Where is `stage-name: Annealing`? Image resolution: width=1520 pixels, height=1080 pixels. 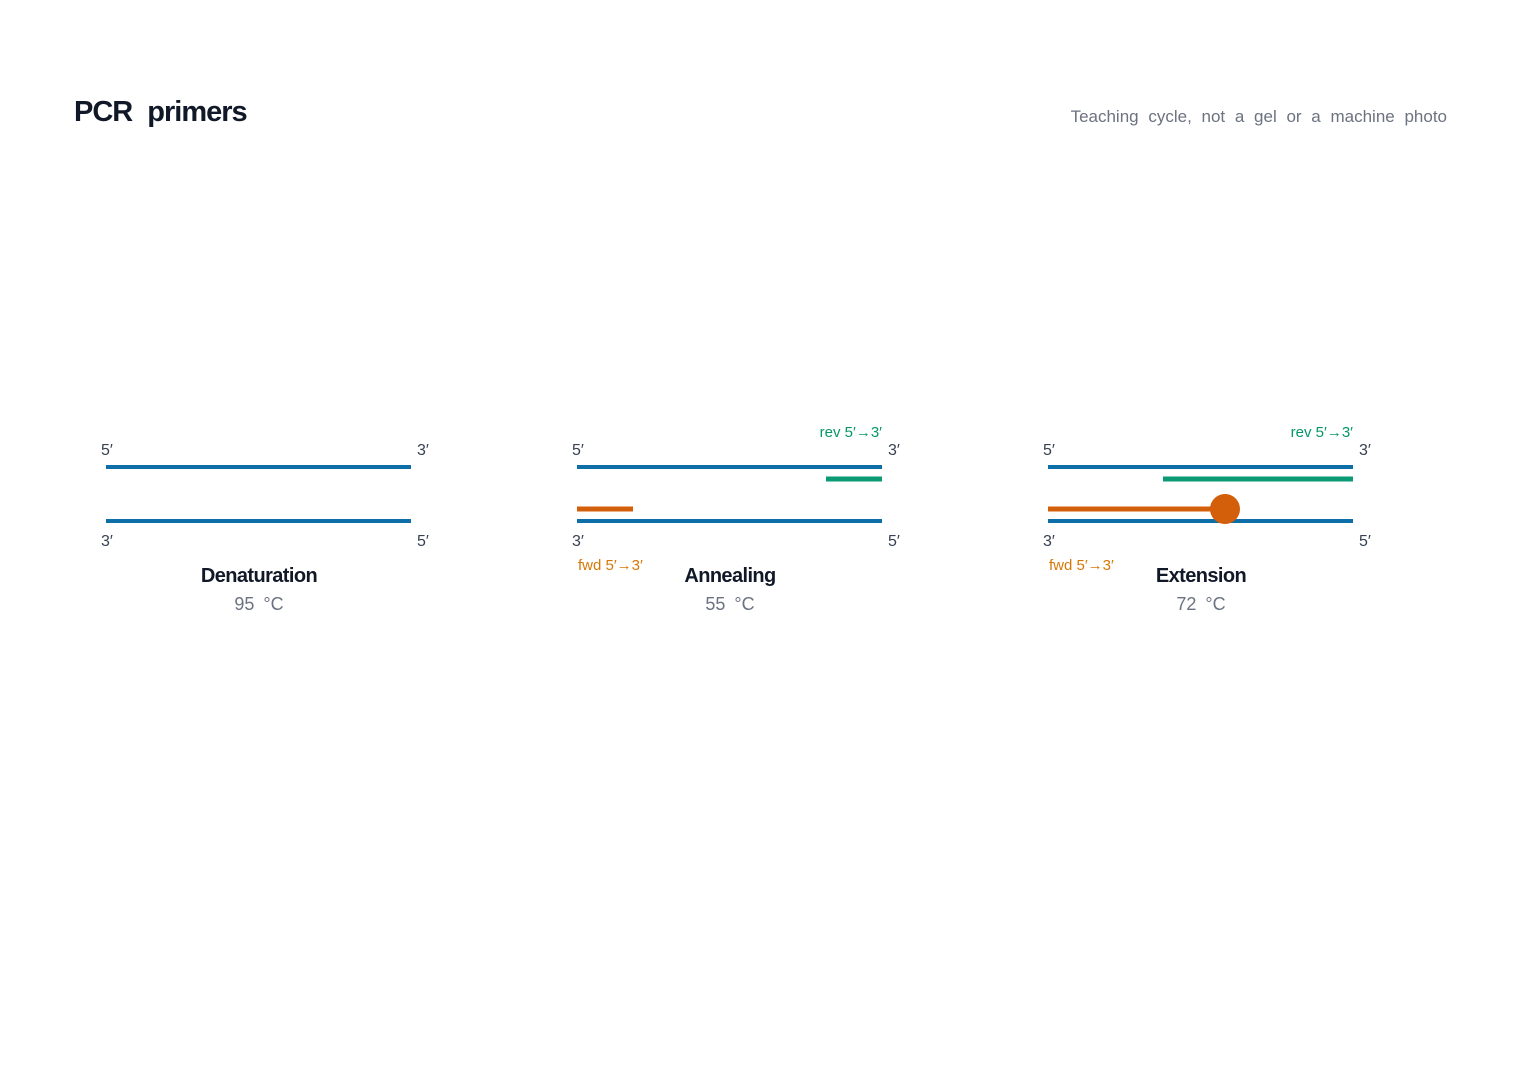 stage-name: Annealing is located at coordinates (729, 576).